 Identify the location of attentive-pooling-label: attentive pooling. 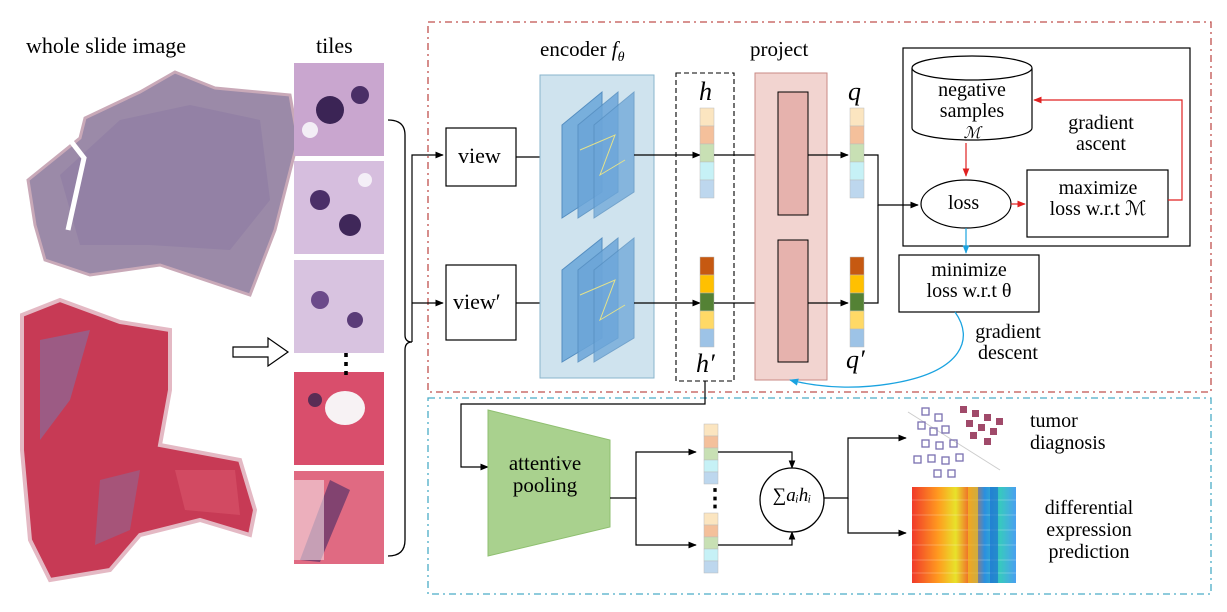
(545, 474).